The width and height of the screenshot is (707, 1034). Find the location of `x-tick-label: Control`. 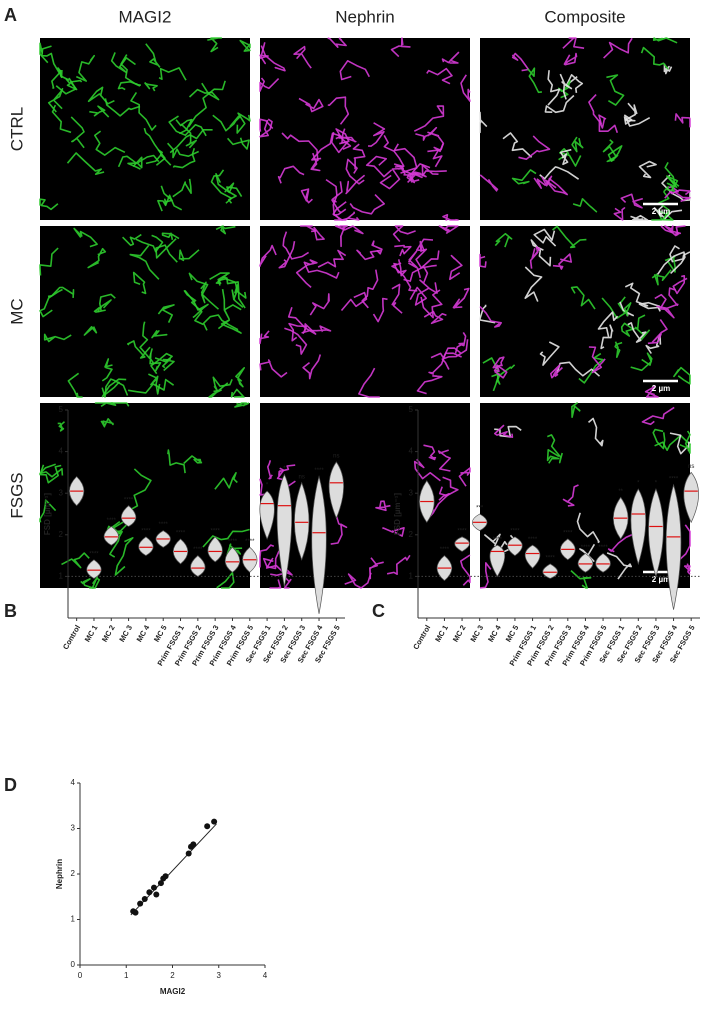

x-tick-label: Control is located at coordinates (71, 637).